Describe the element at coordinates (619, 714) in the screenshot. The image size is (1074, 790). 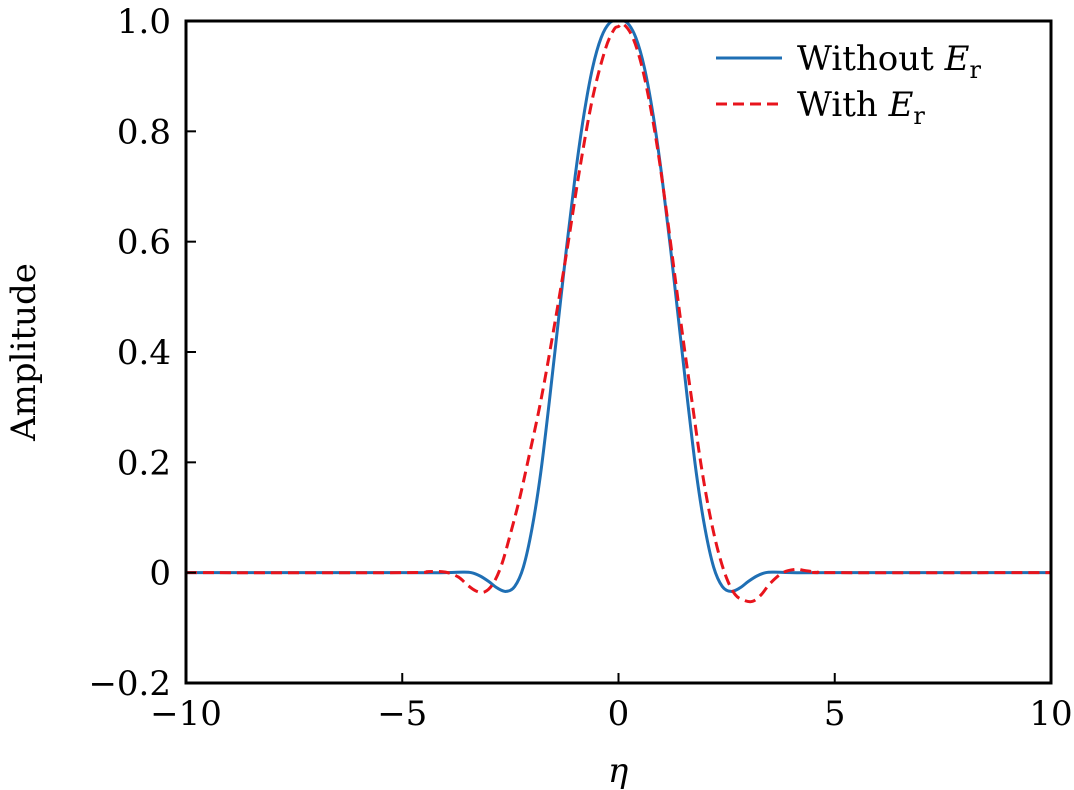
I see `x-tick-label: 0` at that location.